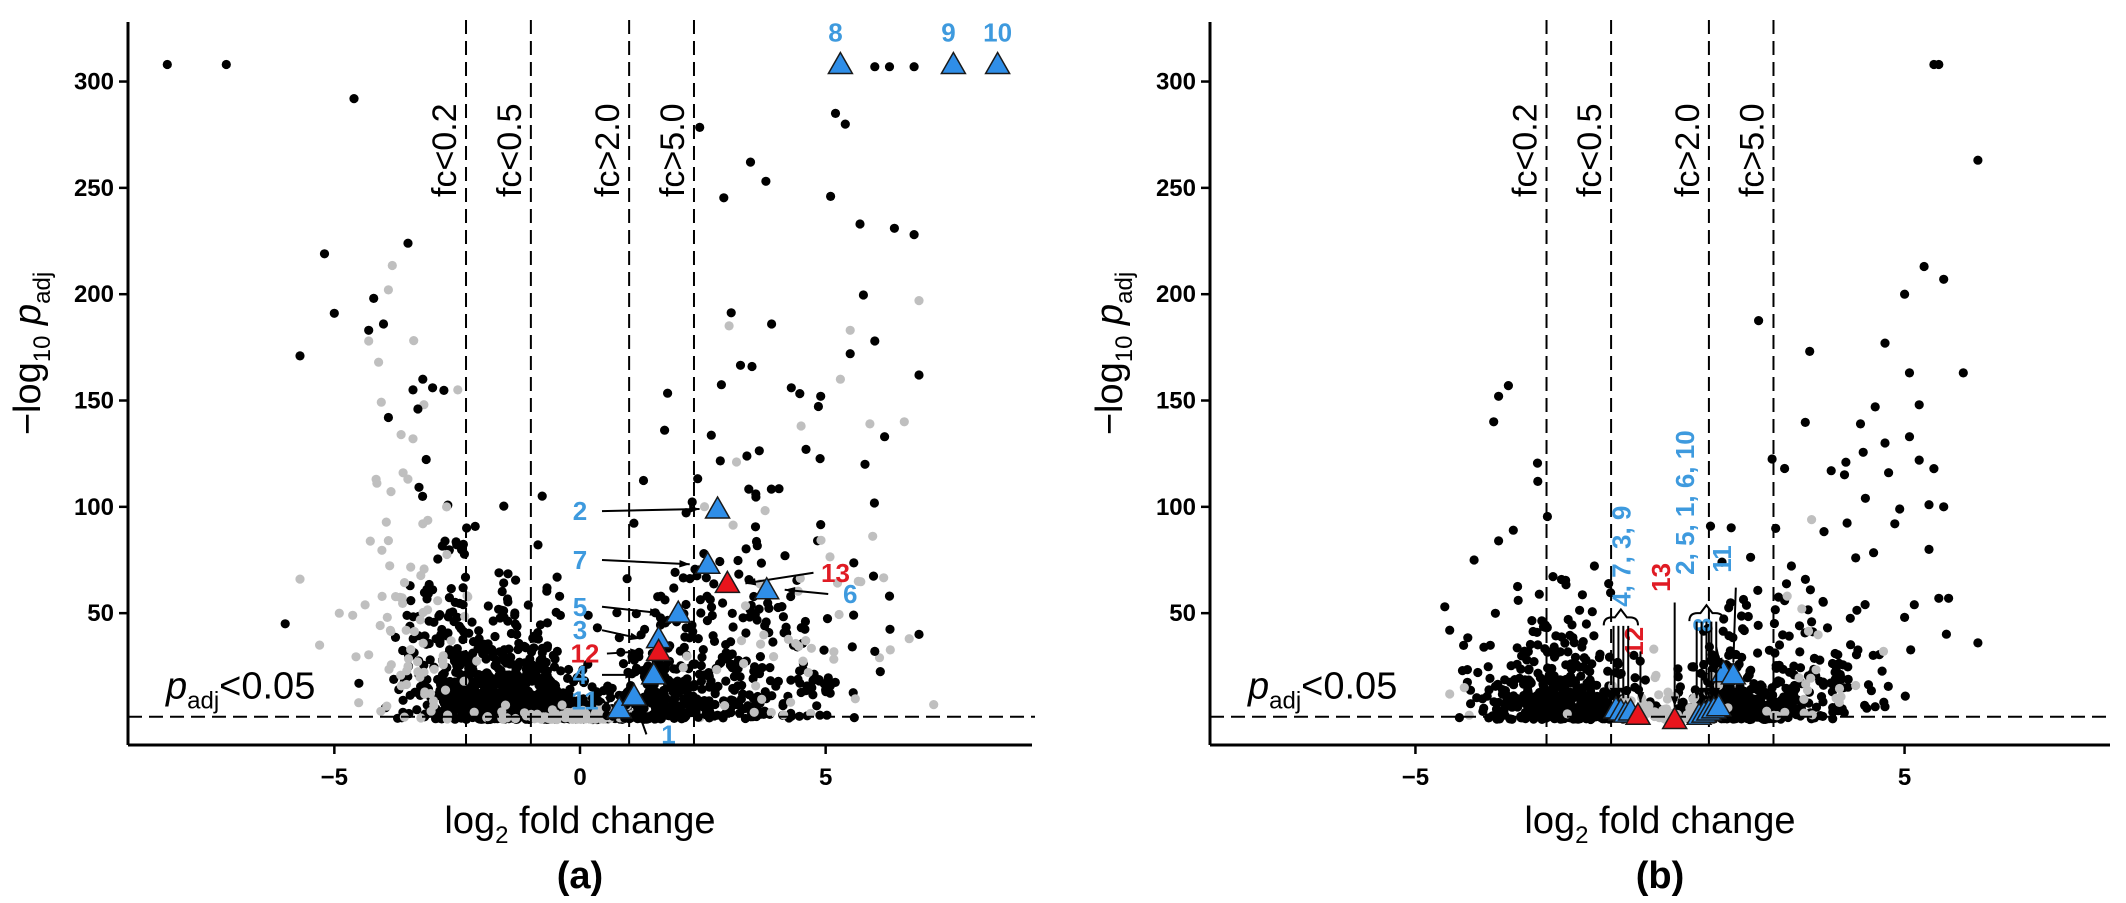  What do you see at coordinates (94, 401) in the screenshot?
I see `y-tick-label: 150` at bounding box center [94, 401].